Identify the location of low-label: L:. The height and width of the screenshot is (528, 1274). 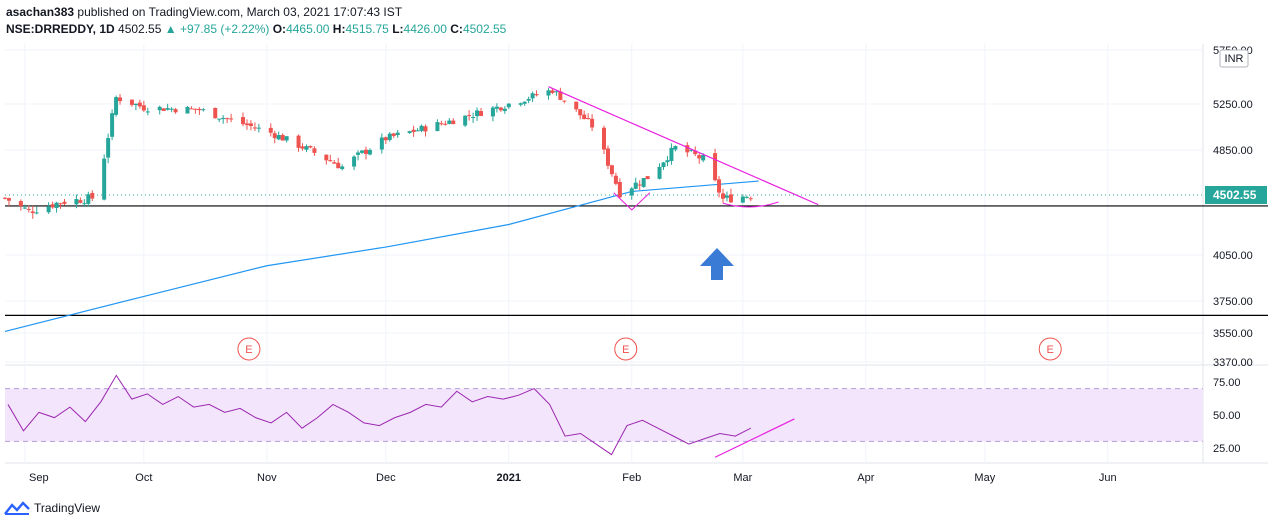
(398, 29).